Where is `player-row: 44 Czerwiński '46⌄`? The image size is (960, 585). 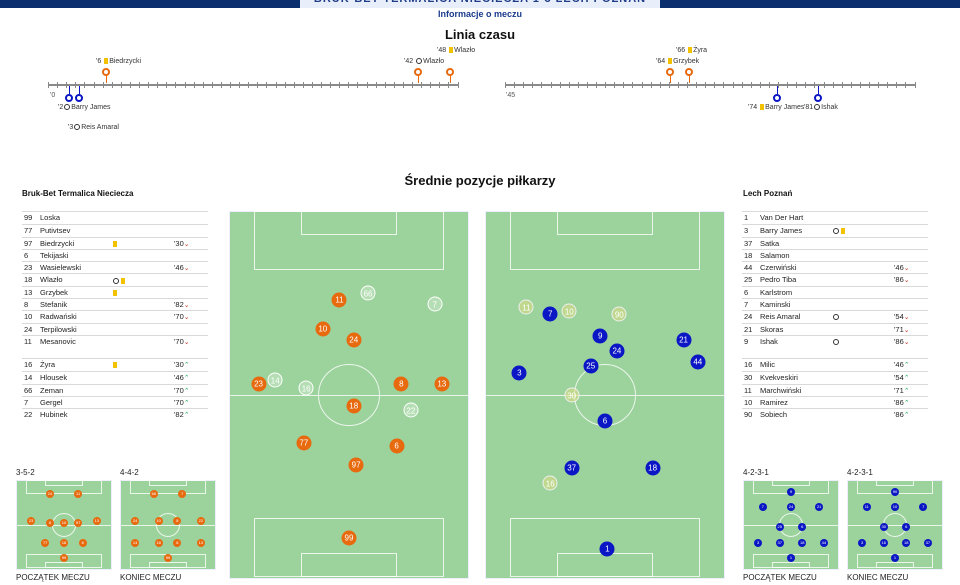 player-row: 44 Czerwiński '46⌄ is located at coordinates (835, 267).